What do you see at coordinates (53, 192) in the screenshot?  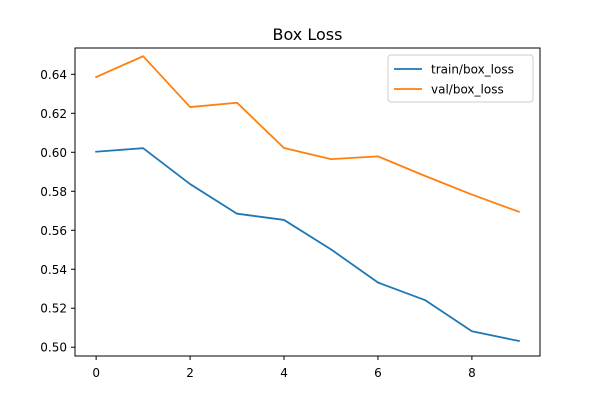 I see `y-tick-label: 0.58` at bounding box center [53, 192].